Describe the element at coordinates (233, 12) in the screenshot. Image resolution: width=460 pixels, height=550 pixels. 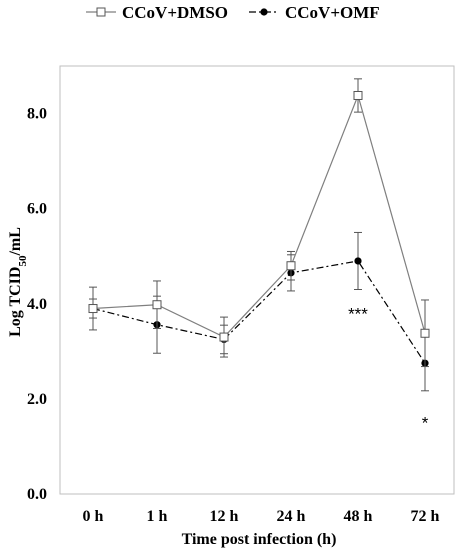
I see `legend: CCoV+DMSO CCoV+OMF` at that location.